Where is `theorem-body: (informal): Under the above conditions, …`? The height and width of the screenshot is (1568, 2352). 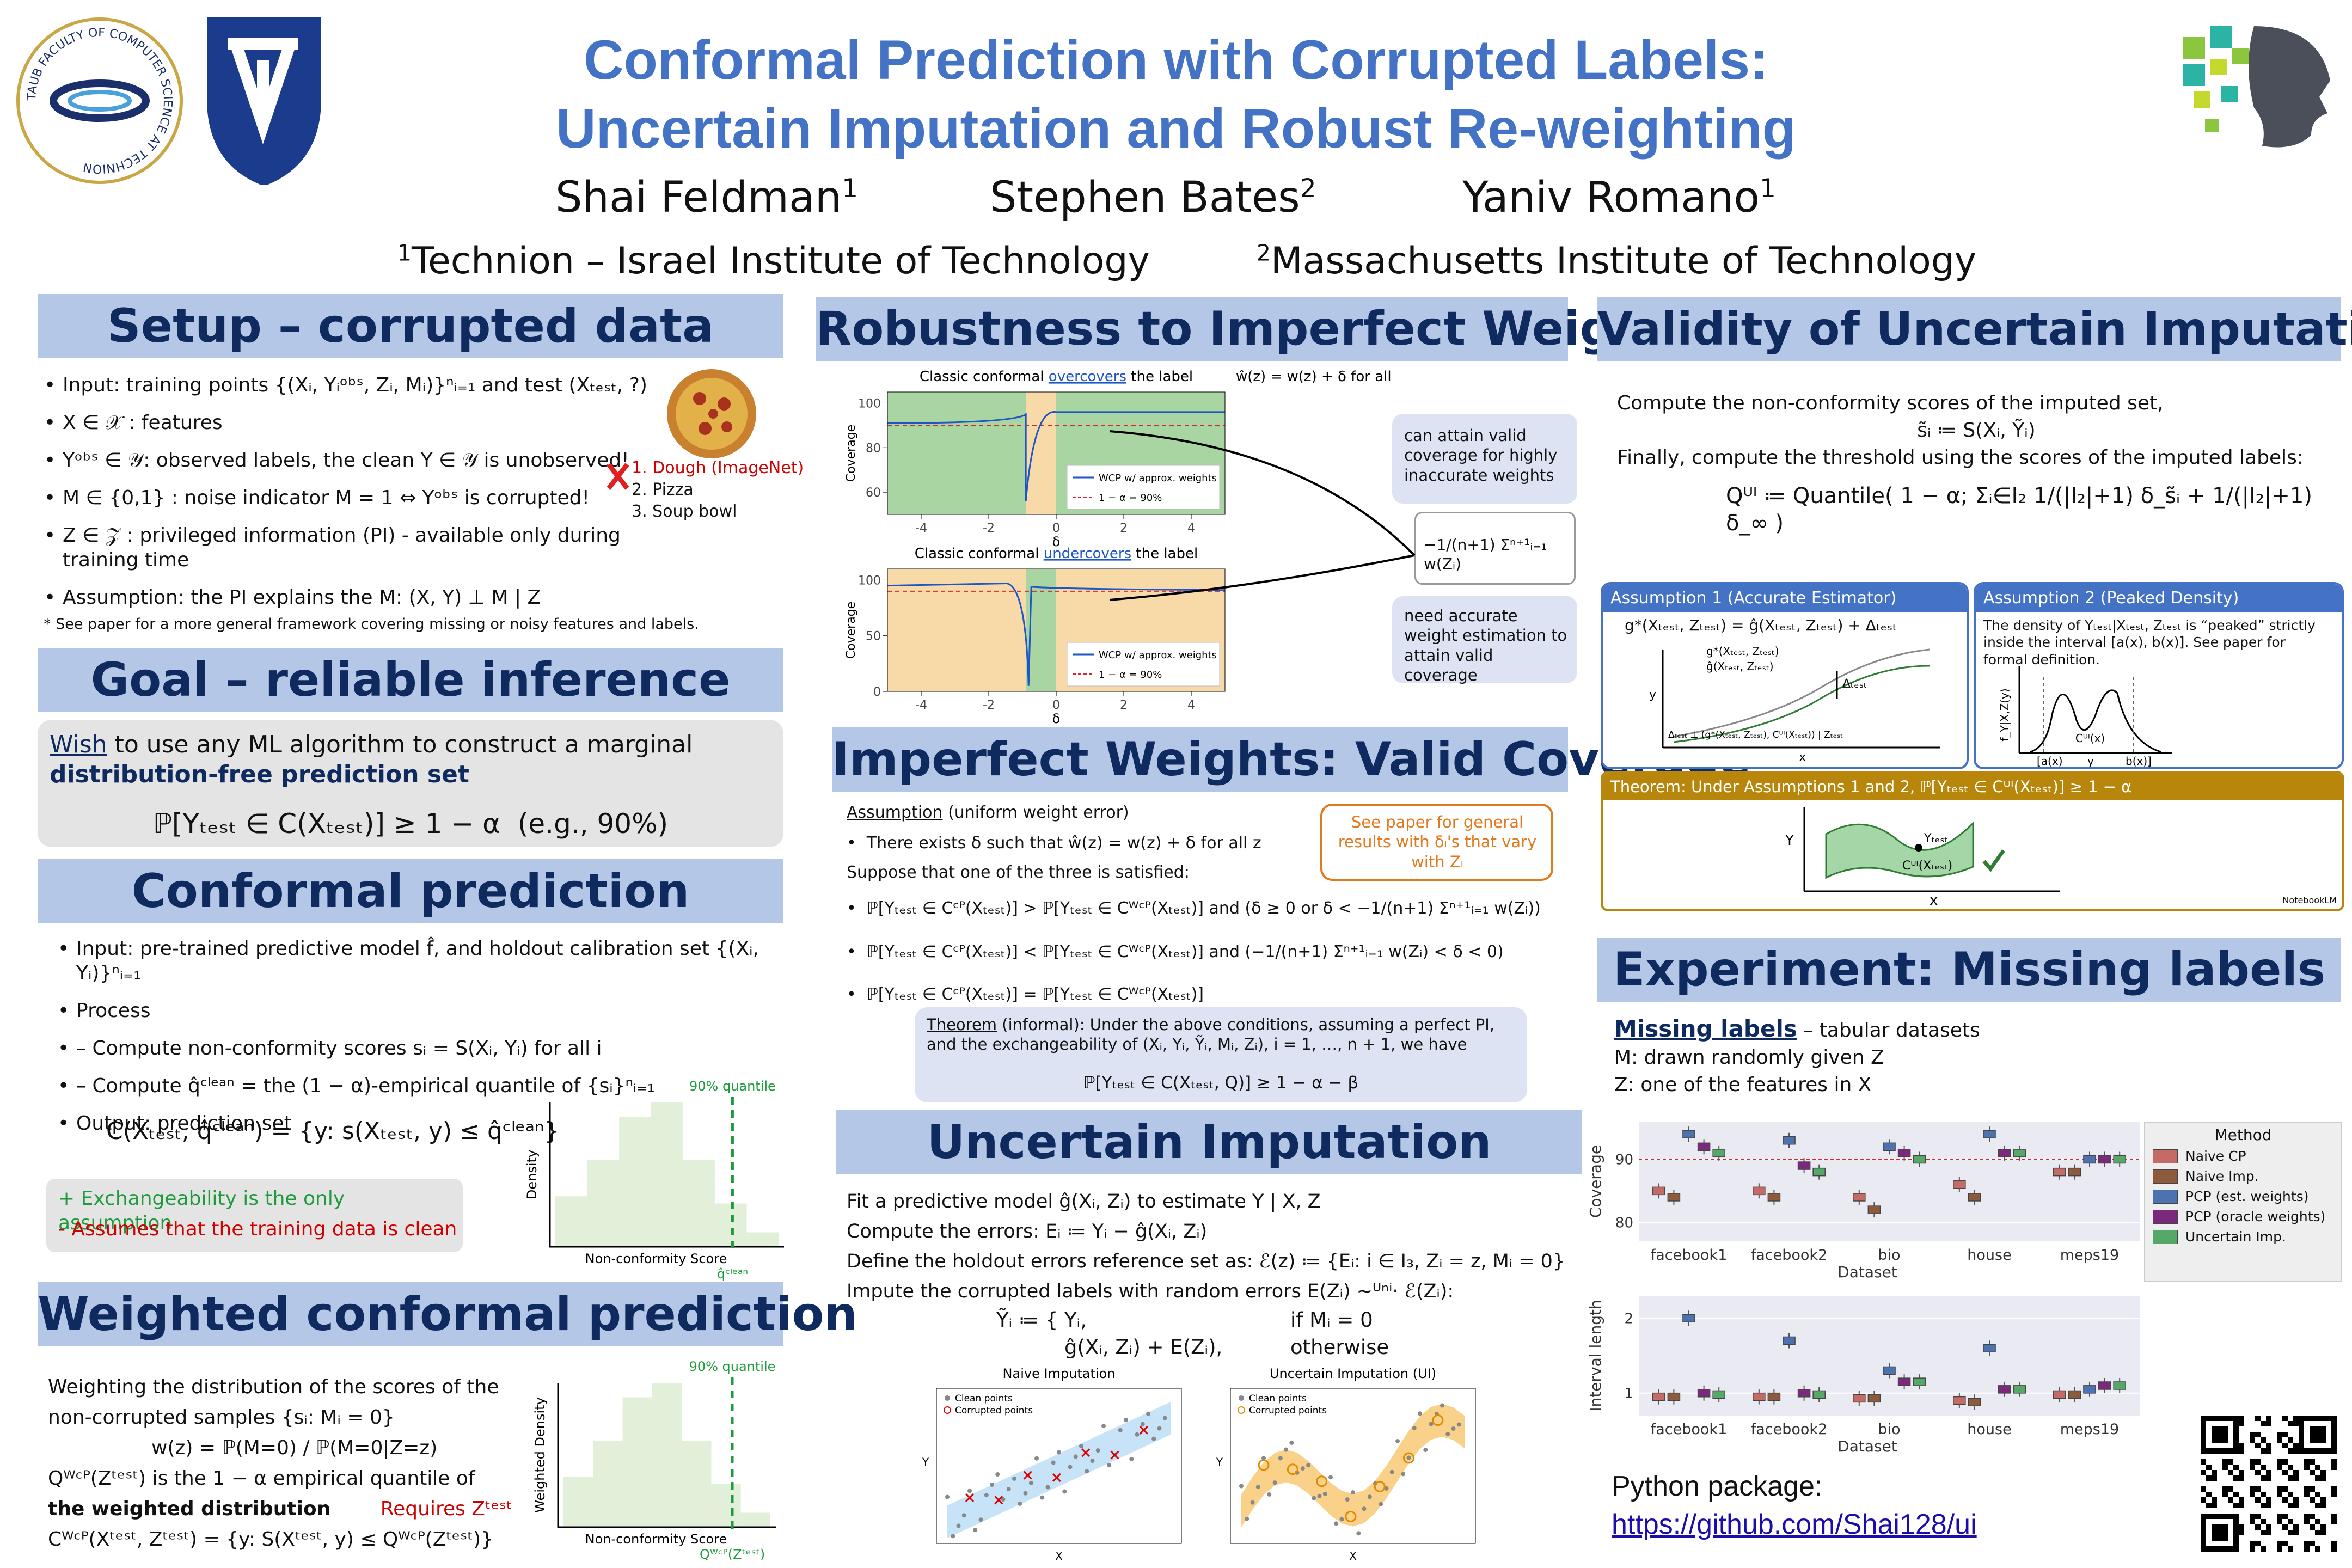
theorem-body: (informal): Under the above conditions, … is located at coordinates (1211, 1034).